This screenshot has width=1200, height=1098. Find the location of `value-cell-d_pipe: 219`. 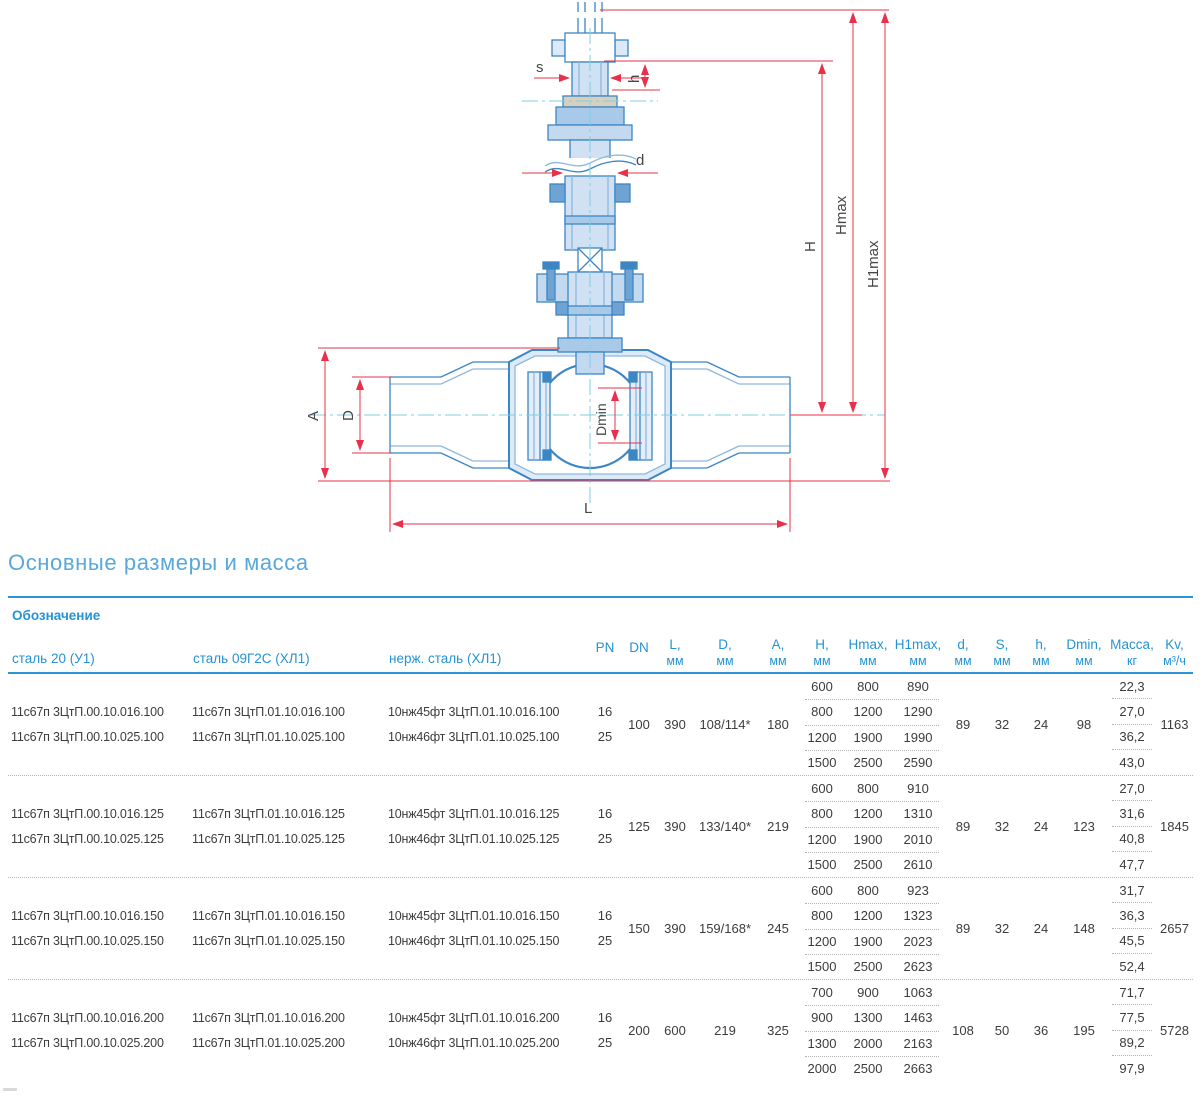

value-cell-d_pipe: 219 is located at coordinates (725, 1030).